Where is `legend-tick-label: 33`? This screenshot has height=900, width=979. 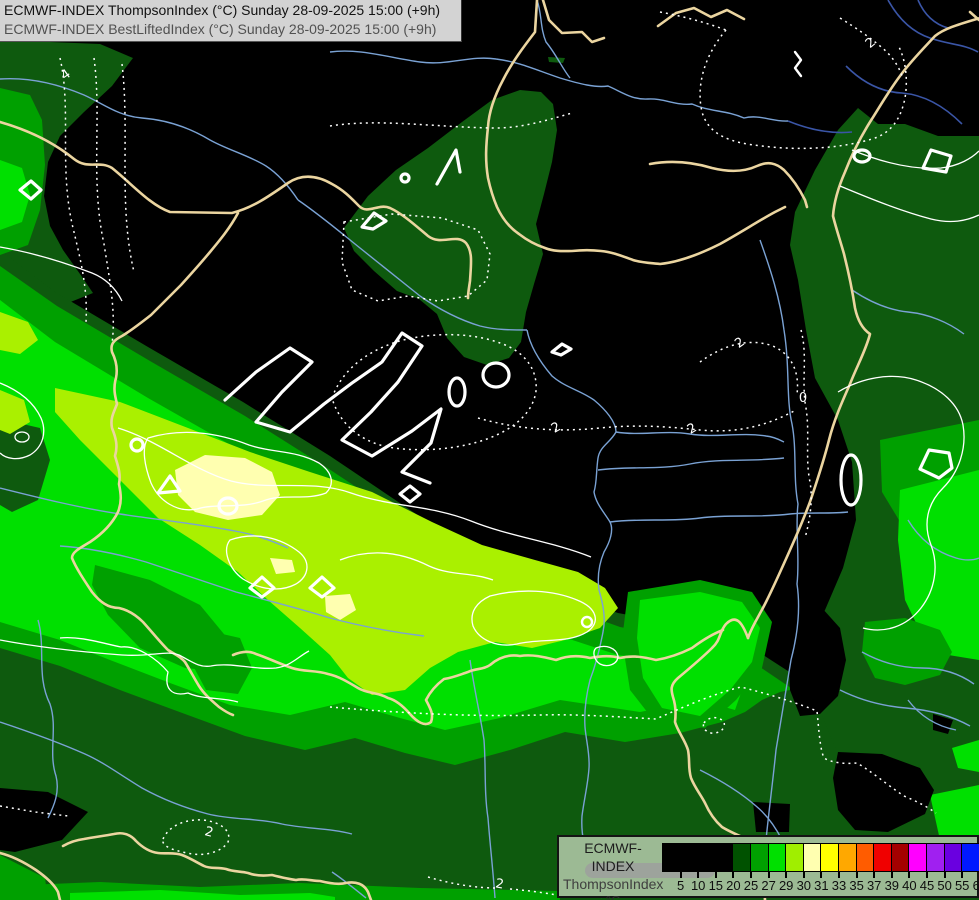 legend-tick-label: 33 is located at coordinates (839, 885).